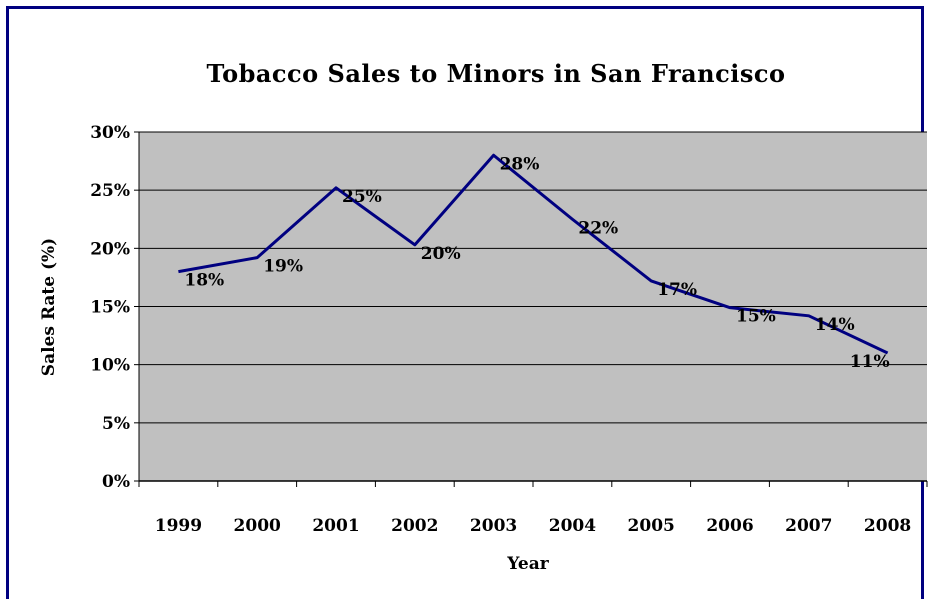 The width and height of the screenshot is (930, 599). What do you see at coordinates (110, 308) in the screenshot?
I see `y-tick-label: 15%` at bounding box center [110, 308].